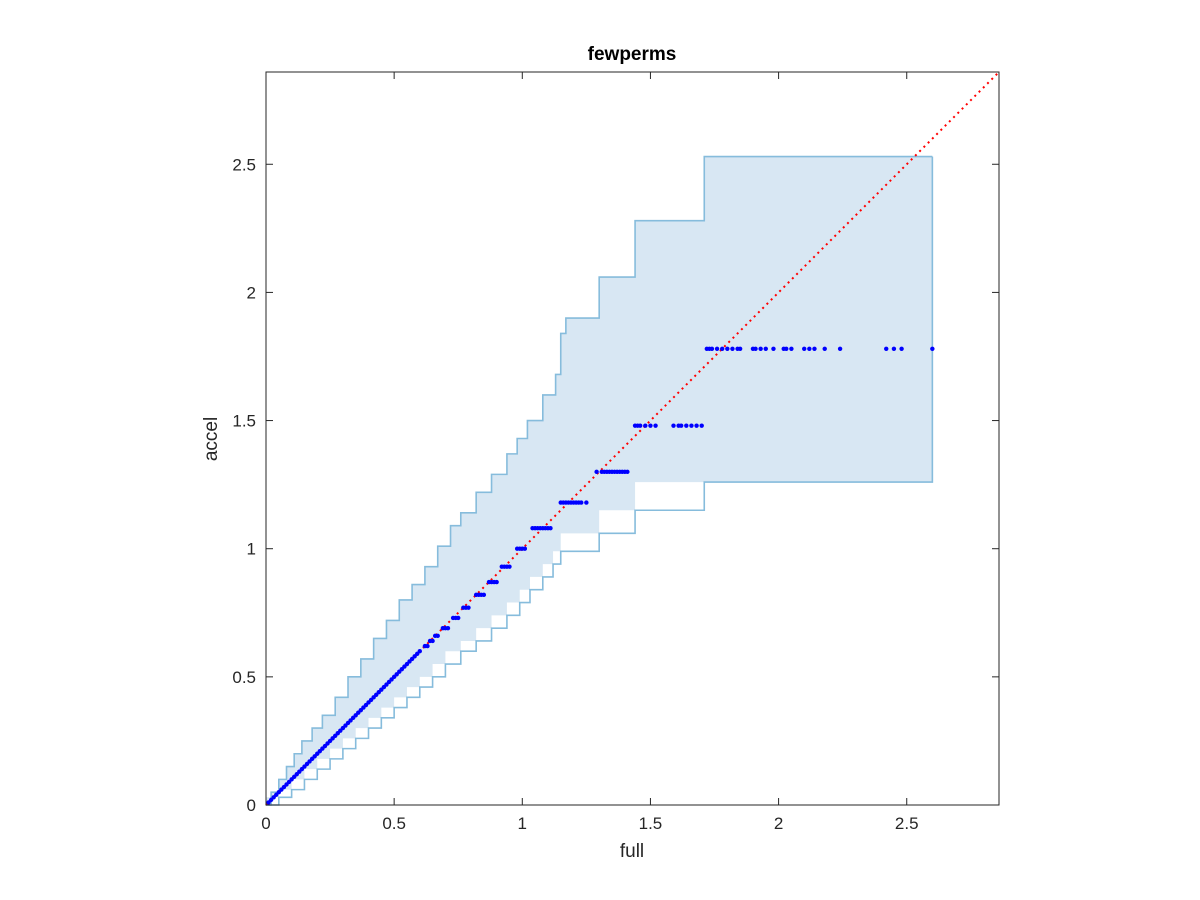  I want to click on x-tick-label: 2, so click(778, 823).